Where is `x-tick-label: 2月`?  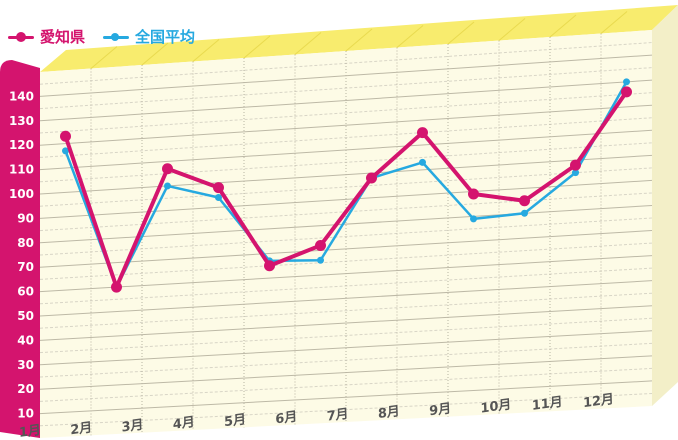
x-tick-label: 2月 is located at coordinates (81, 429).